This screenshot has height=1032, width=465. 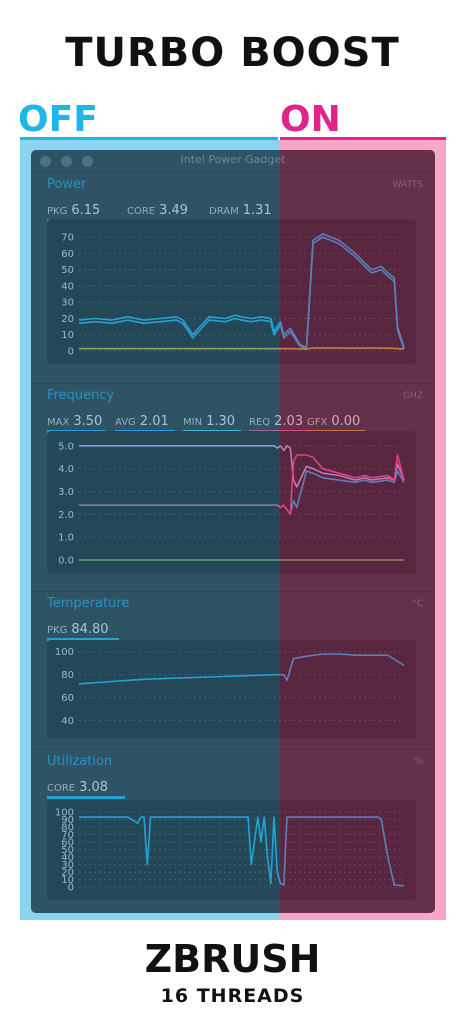 I want to click on on-underline, so click(x=363, y=138).